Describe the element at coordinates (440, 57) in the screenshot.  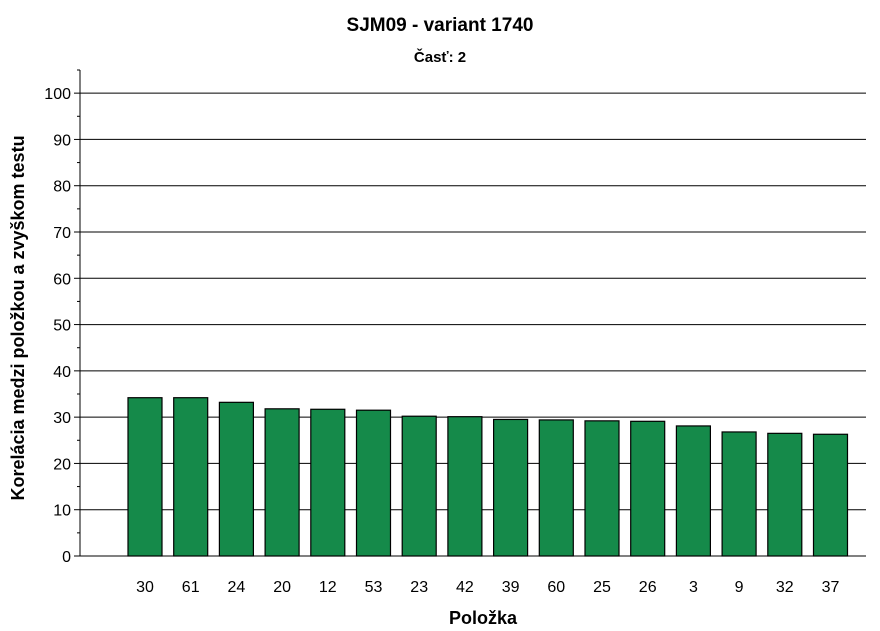
I see `chart-subtitle: Časť: 2` at that location.